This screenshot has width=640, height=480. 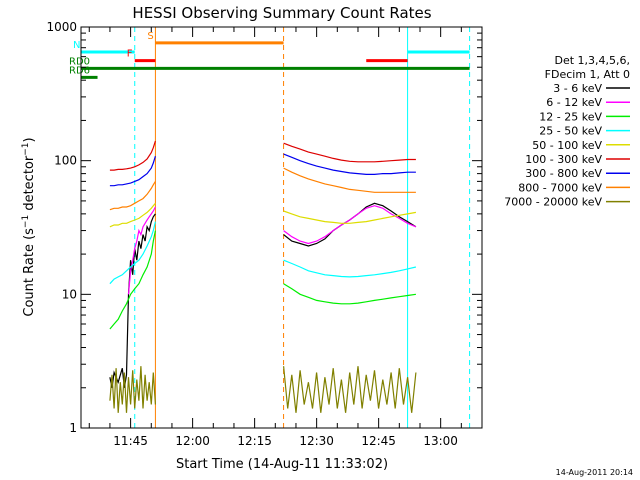 I want to click on y-tick-label-100: 100, so click(x=65, y=161).